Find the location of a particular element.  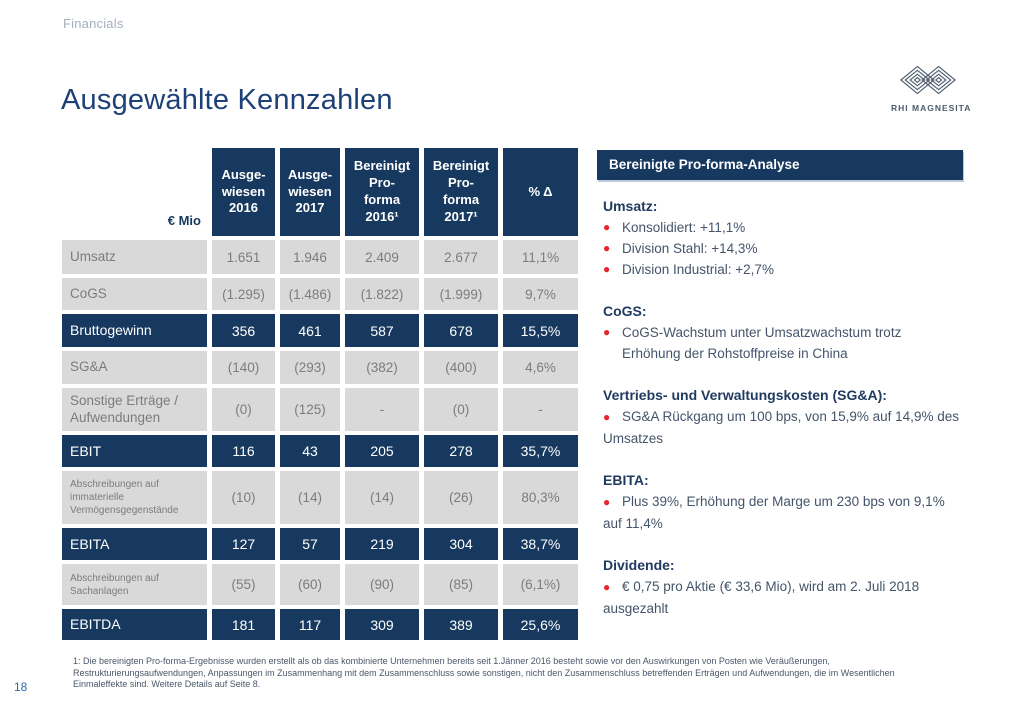

cell-value: (14) is located at coordinates (310, 497).